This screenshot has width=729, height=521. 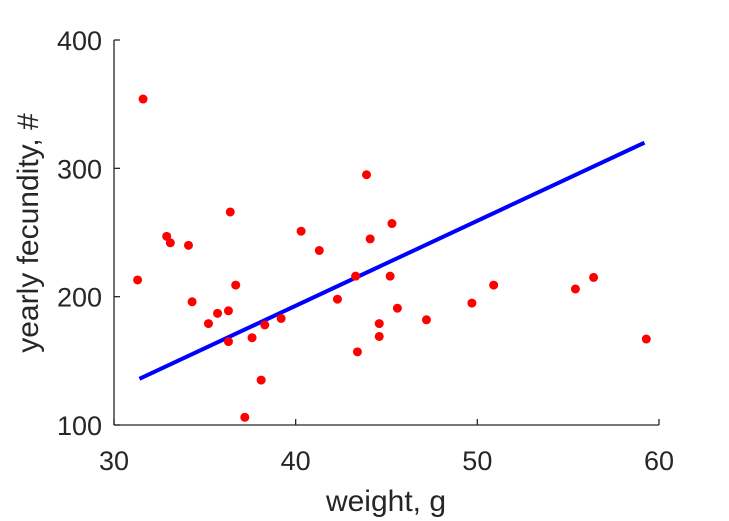 I want to click on y-tick-label: 300, so click(x=79, y=169).